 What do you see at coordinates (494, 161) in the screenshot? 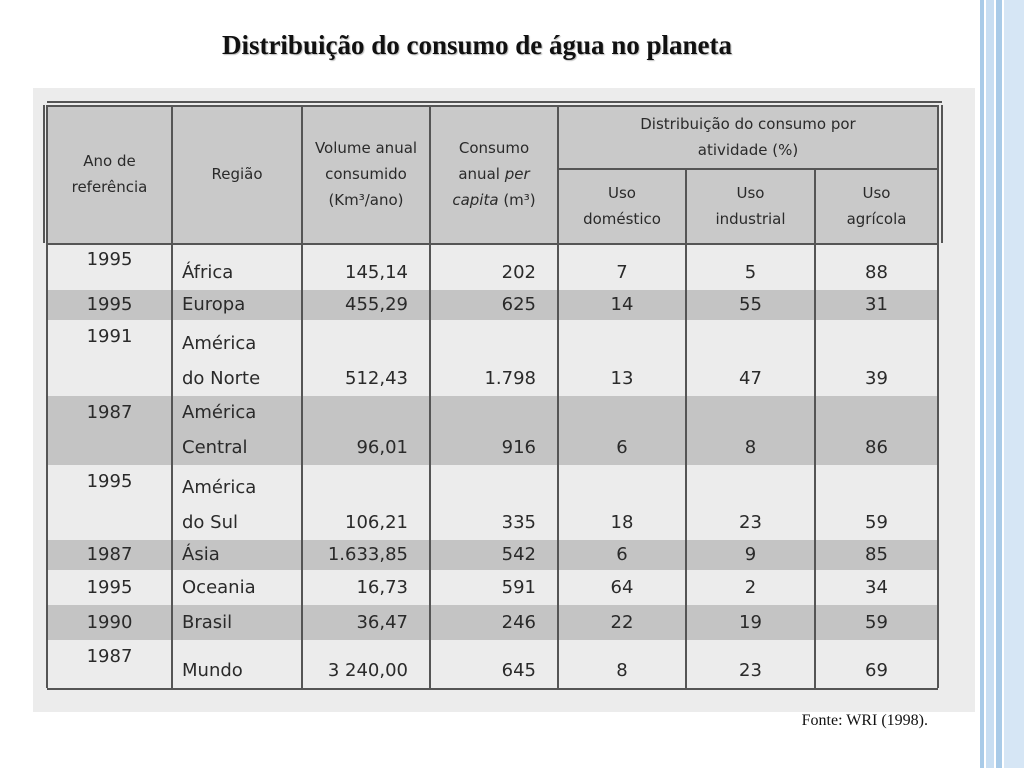
I see `header-text: Consumo anual` at bounding box center [494, 161].